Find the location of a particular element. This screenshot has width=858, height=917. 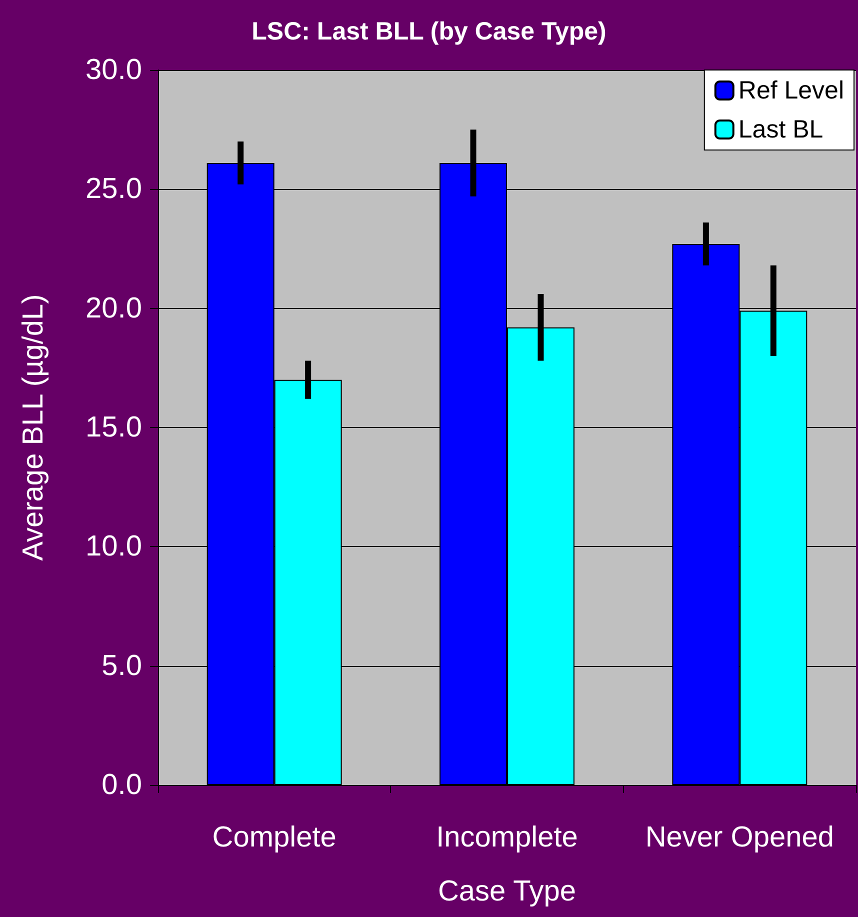

legend-label: Last BL is located at coordinates (781, 130).